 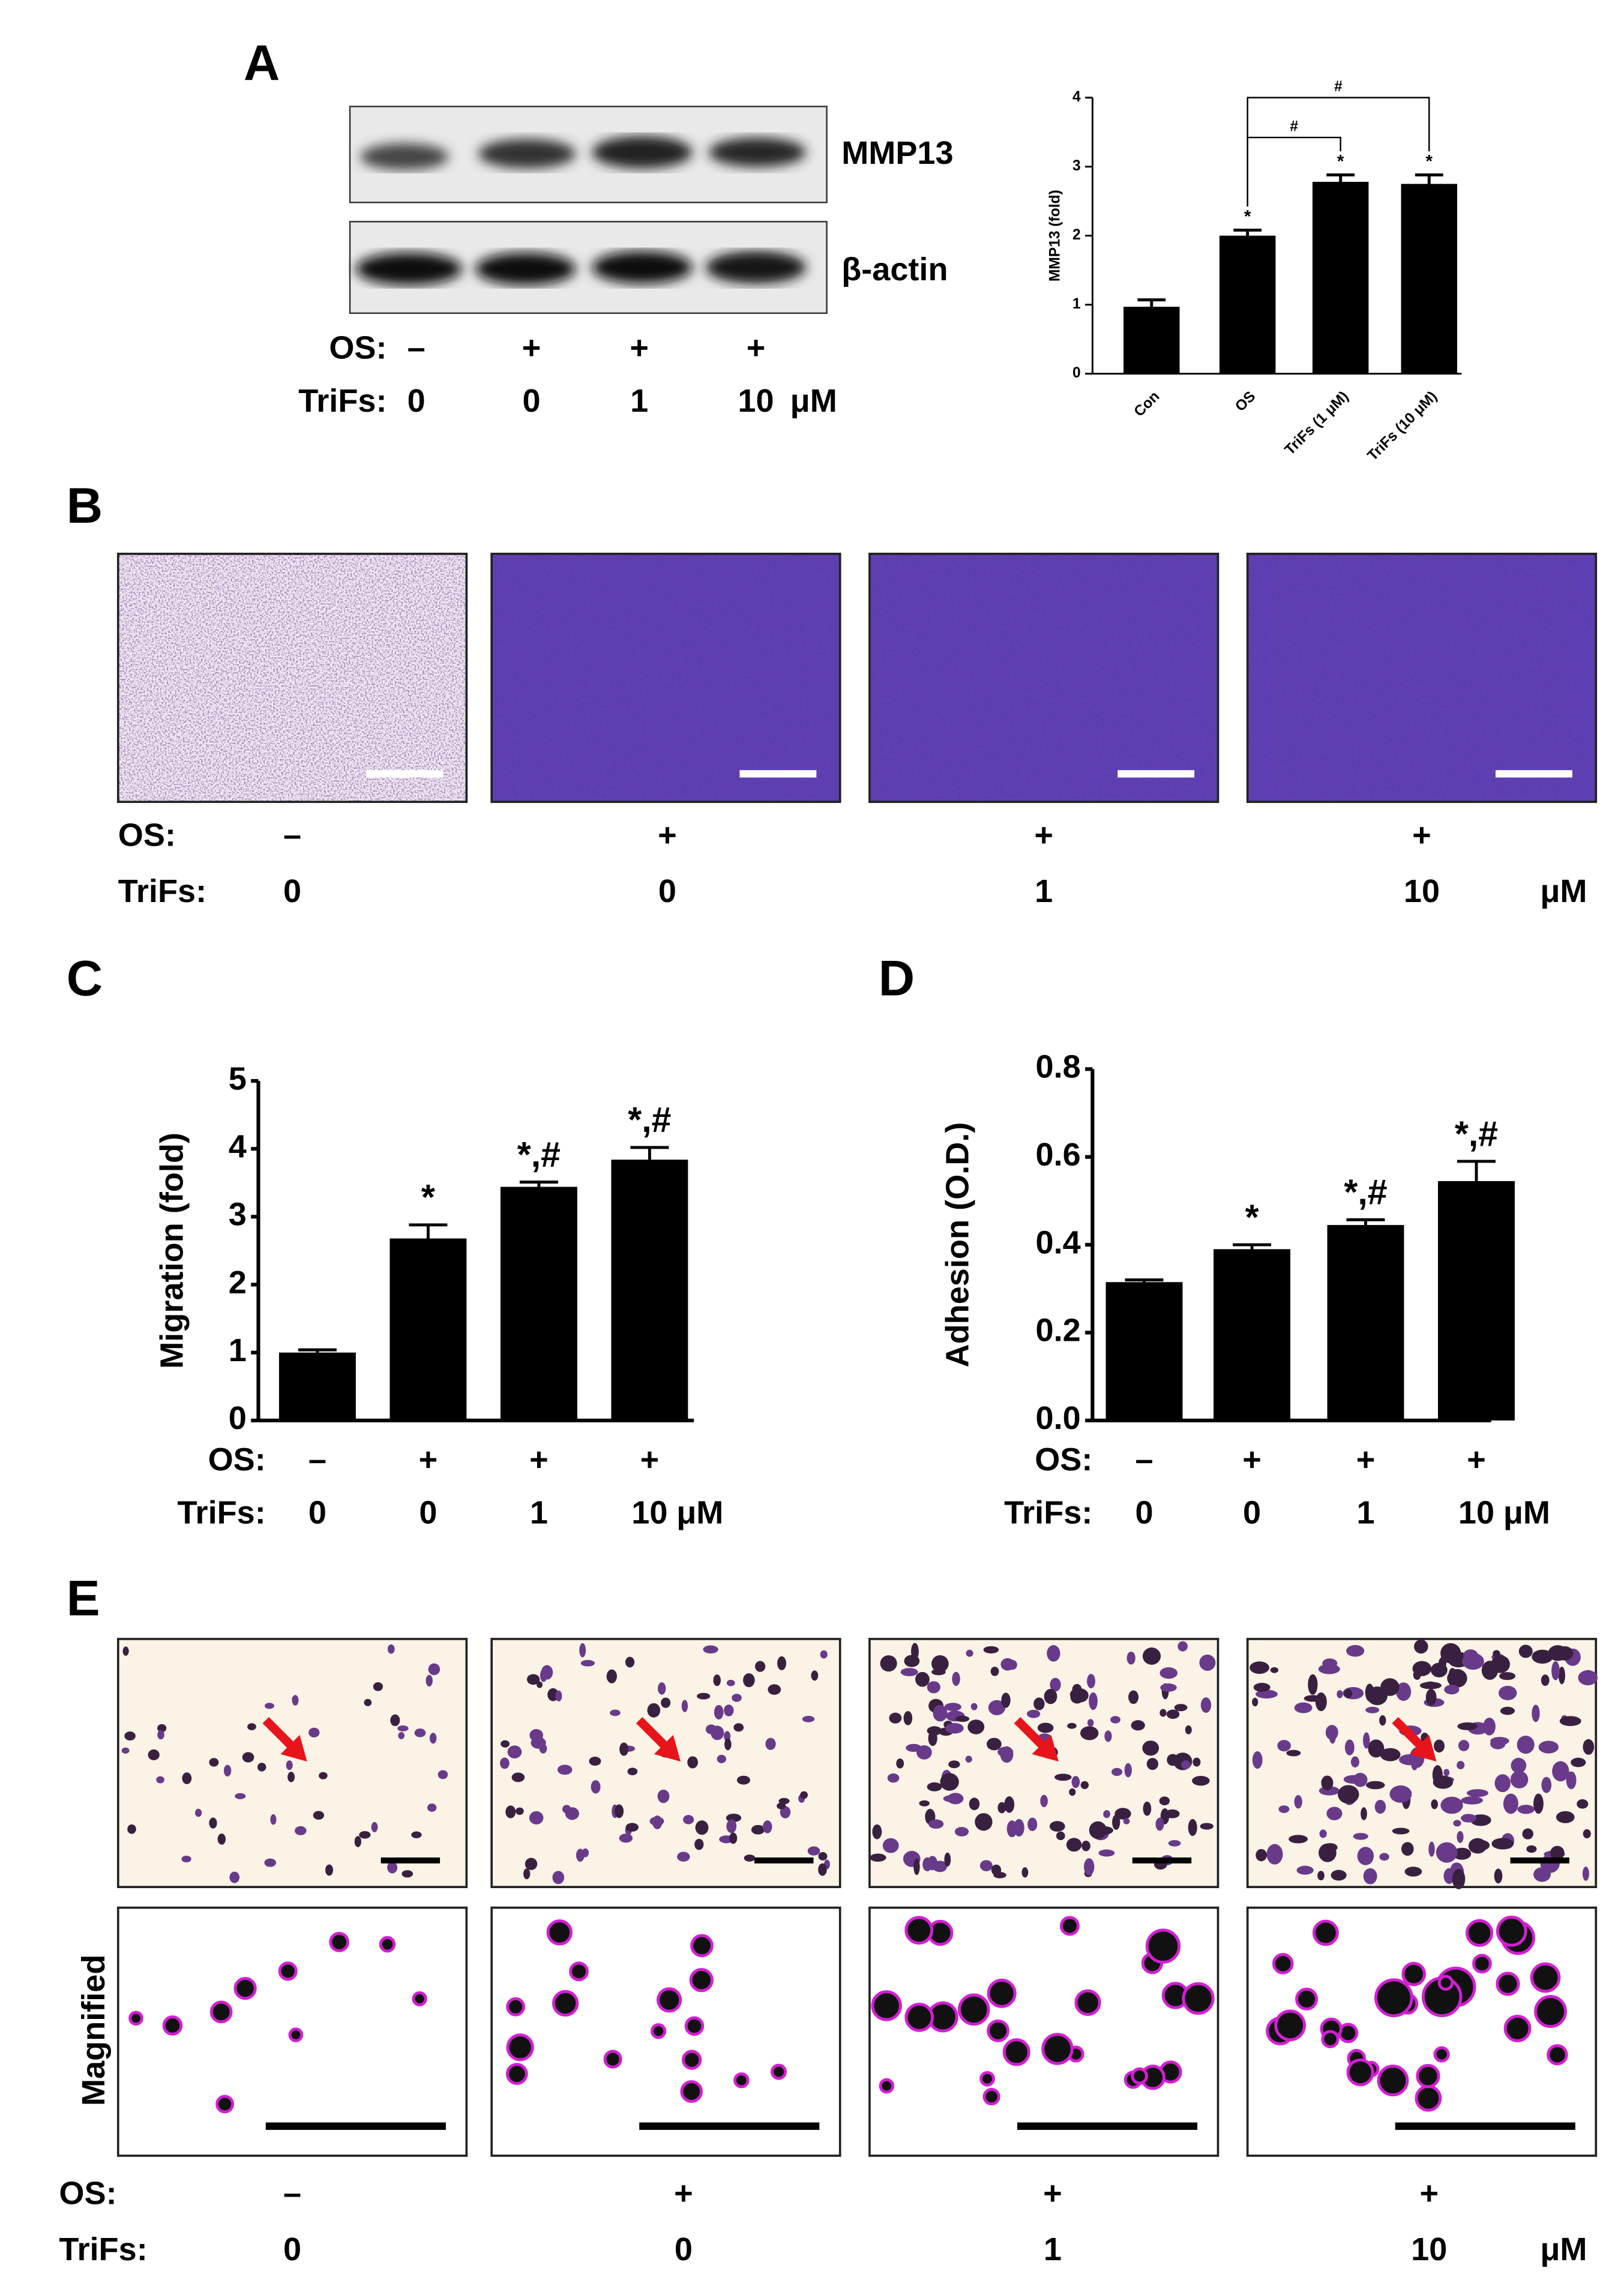 What do you see at coordinates (1144, 1460) in the screenshot?
I see `os-value: –` at bounding box center [1144, 1460].